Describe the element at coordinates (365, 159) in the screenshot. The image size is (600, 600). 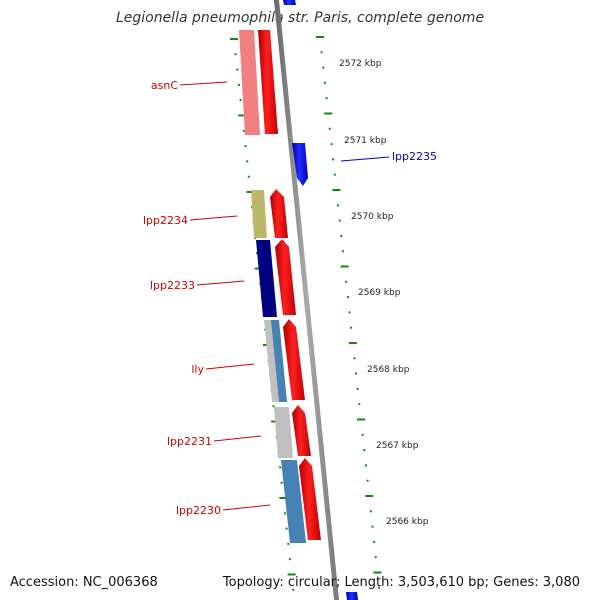
I see `lpp2235-leader` at that location.